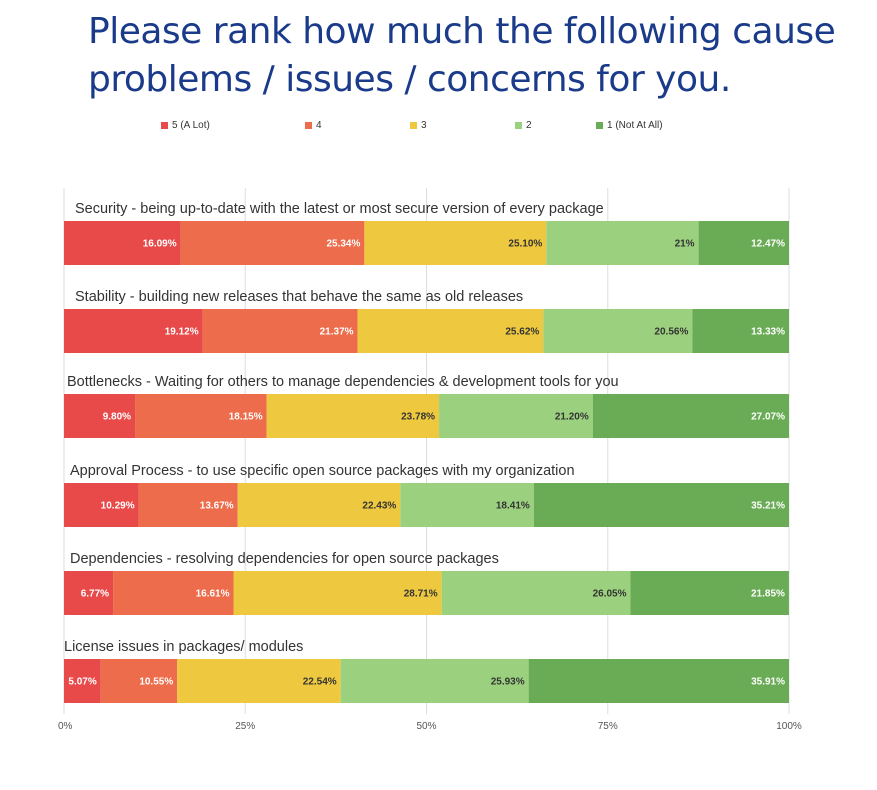 The width and height of the screenshot is (877, 790). What do you see at coordinates (529, 125) in the screenshot?
I see `legend-label: 2` at bounding box center [529, 125].